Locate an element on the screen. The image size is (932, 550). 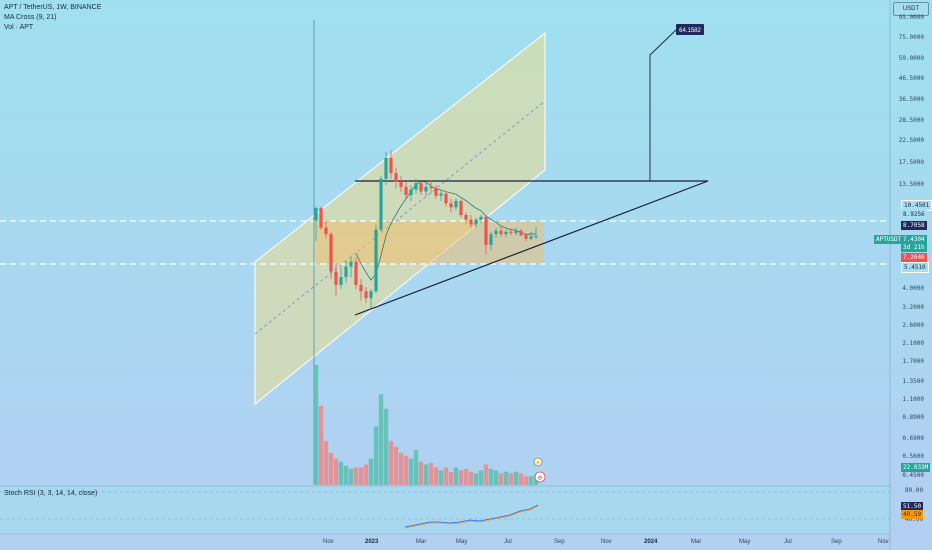
time-tick: 2023 is located at coordinates (372, 542).